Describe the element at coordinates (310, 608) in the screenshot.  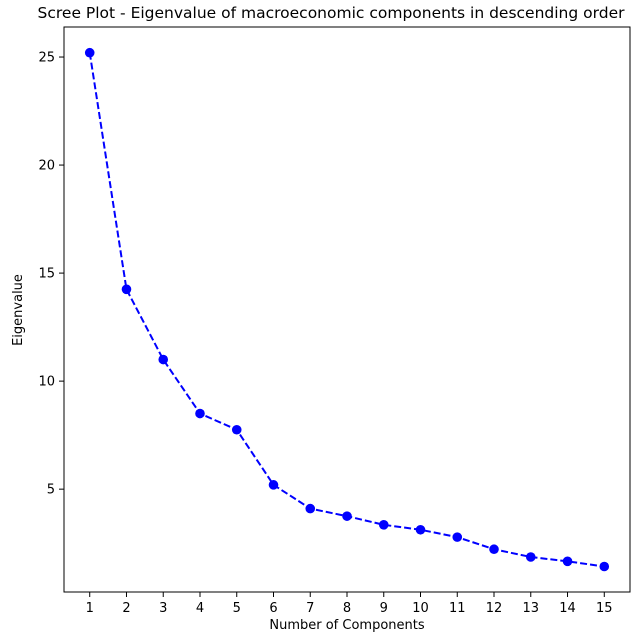
I see `x-tick-label: 7` at that location.